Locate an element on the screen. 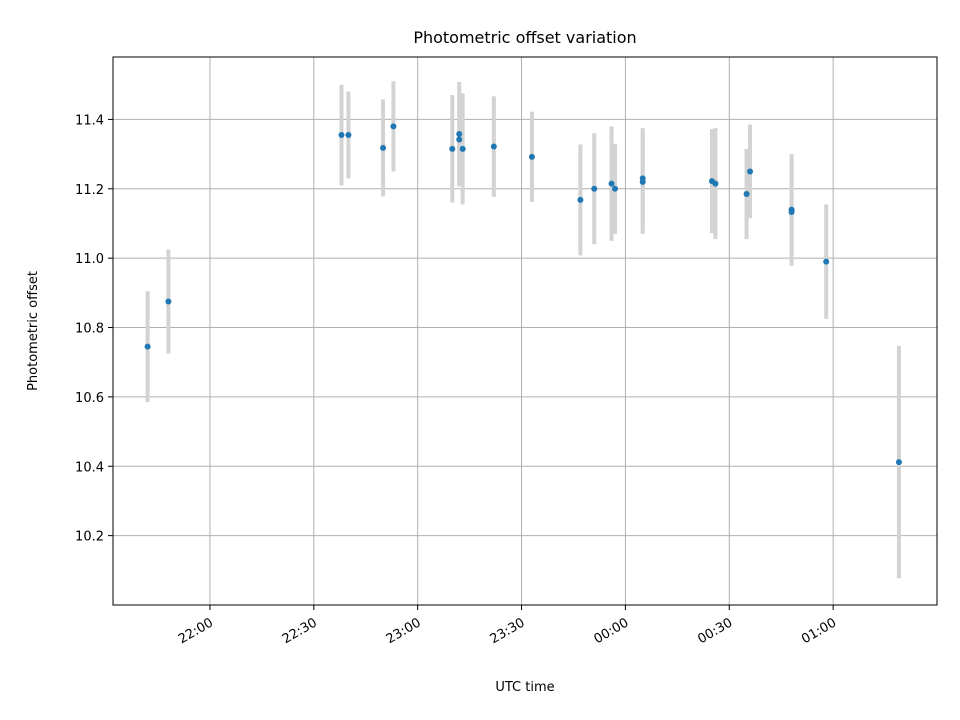 The image size is (960, 720). y-axis-label: Photometric offset is located at coordinates (33, 331).